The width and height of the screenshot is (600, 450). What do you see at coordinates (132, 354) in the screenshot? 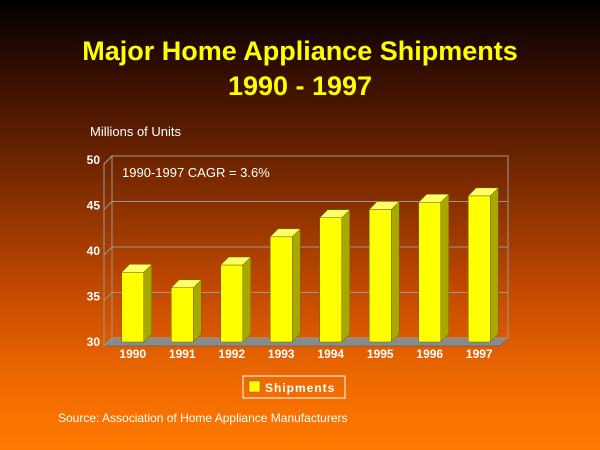
I see `x-tick-label: 1990` at bounding box center [132, 354].